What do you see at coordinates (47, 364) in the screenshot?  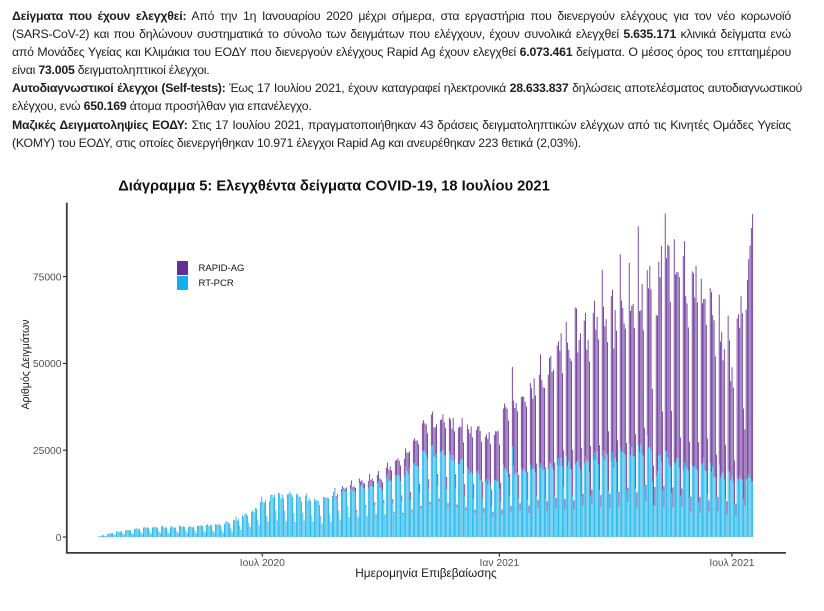 I see `svg-text: 50000` at bounding box center [47, 364].